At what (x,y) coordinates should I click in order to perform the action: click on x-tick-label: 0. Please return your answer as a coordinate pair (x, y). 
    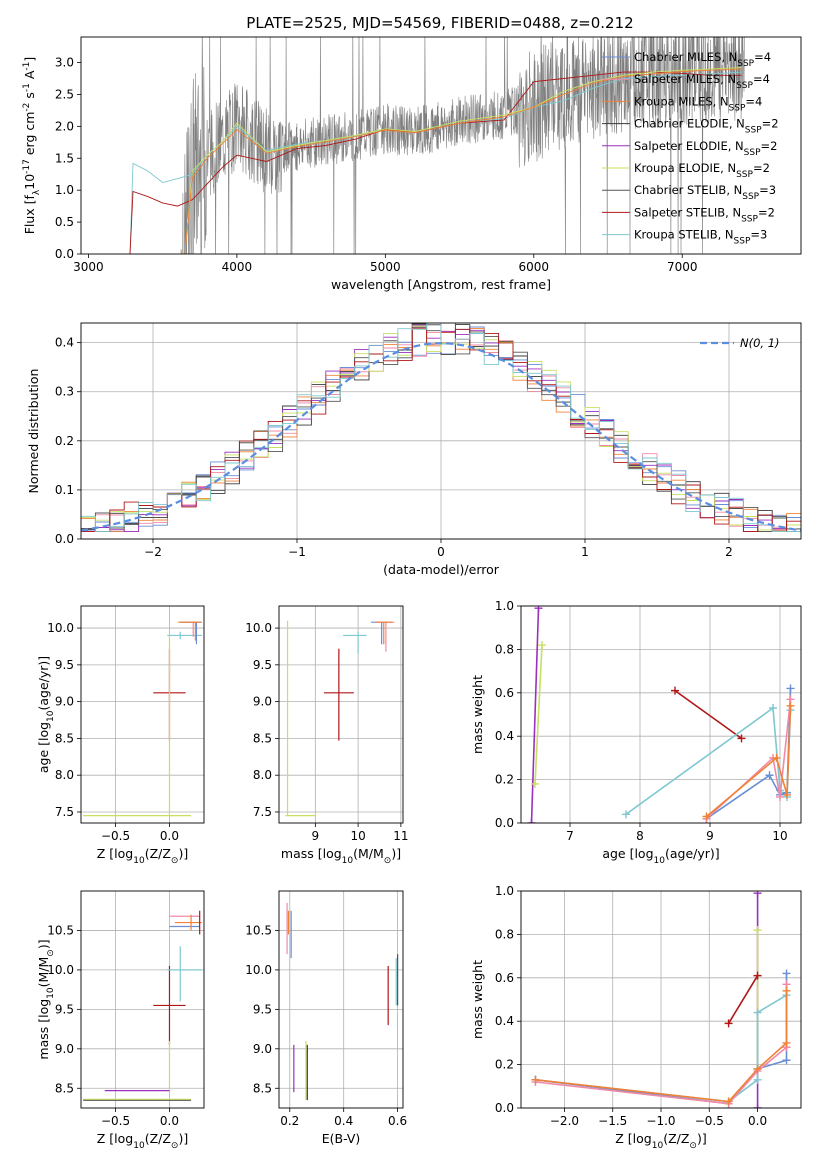
    Looking at the image, I should click on (441, 552).